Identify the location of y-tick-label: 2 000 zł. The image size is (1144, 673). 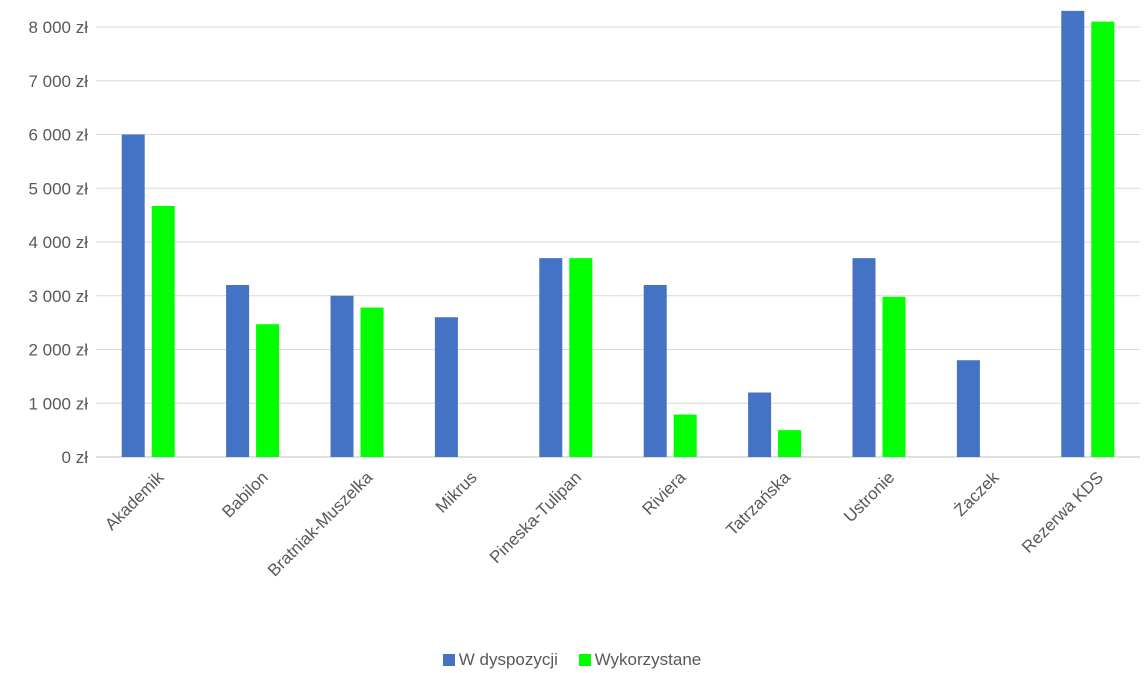
(58, 350).